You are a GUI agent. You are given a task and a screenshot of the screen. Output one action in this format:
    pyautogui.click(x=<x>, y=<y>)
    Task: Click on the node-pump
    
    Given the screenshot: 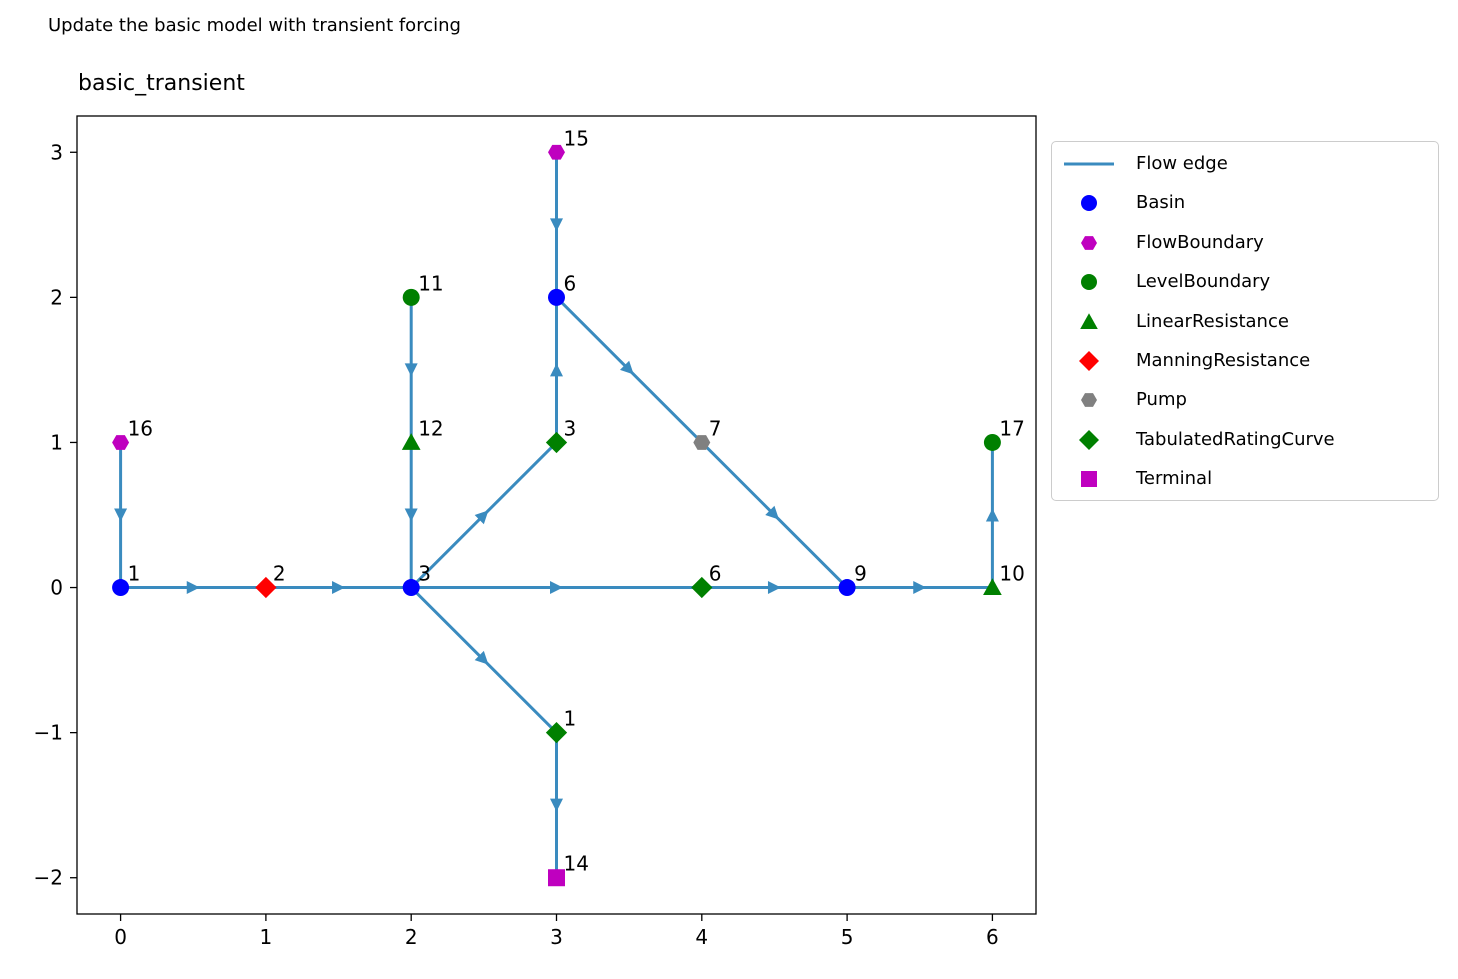 What is the action you would take?
    pyautogui.click(x=702, y=442)
    